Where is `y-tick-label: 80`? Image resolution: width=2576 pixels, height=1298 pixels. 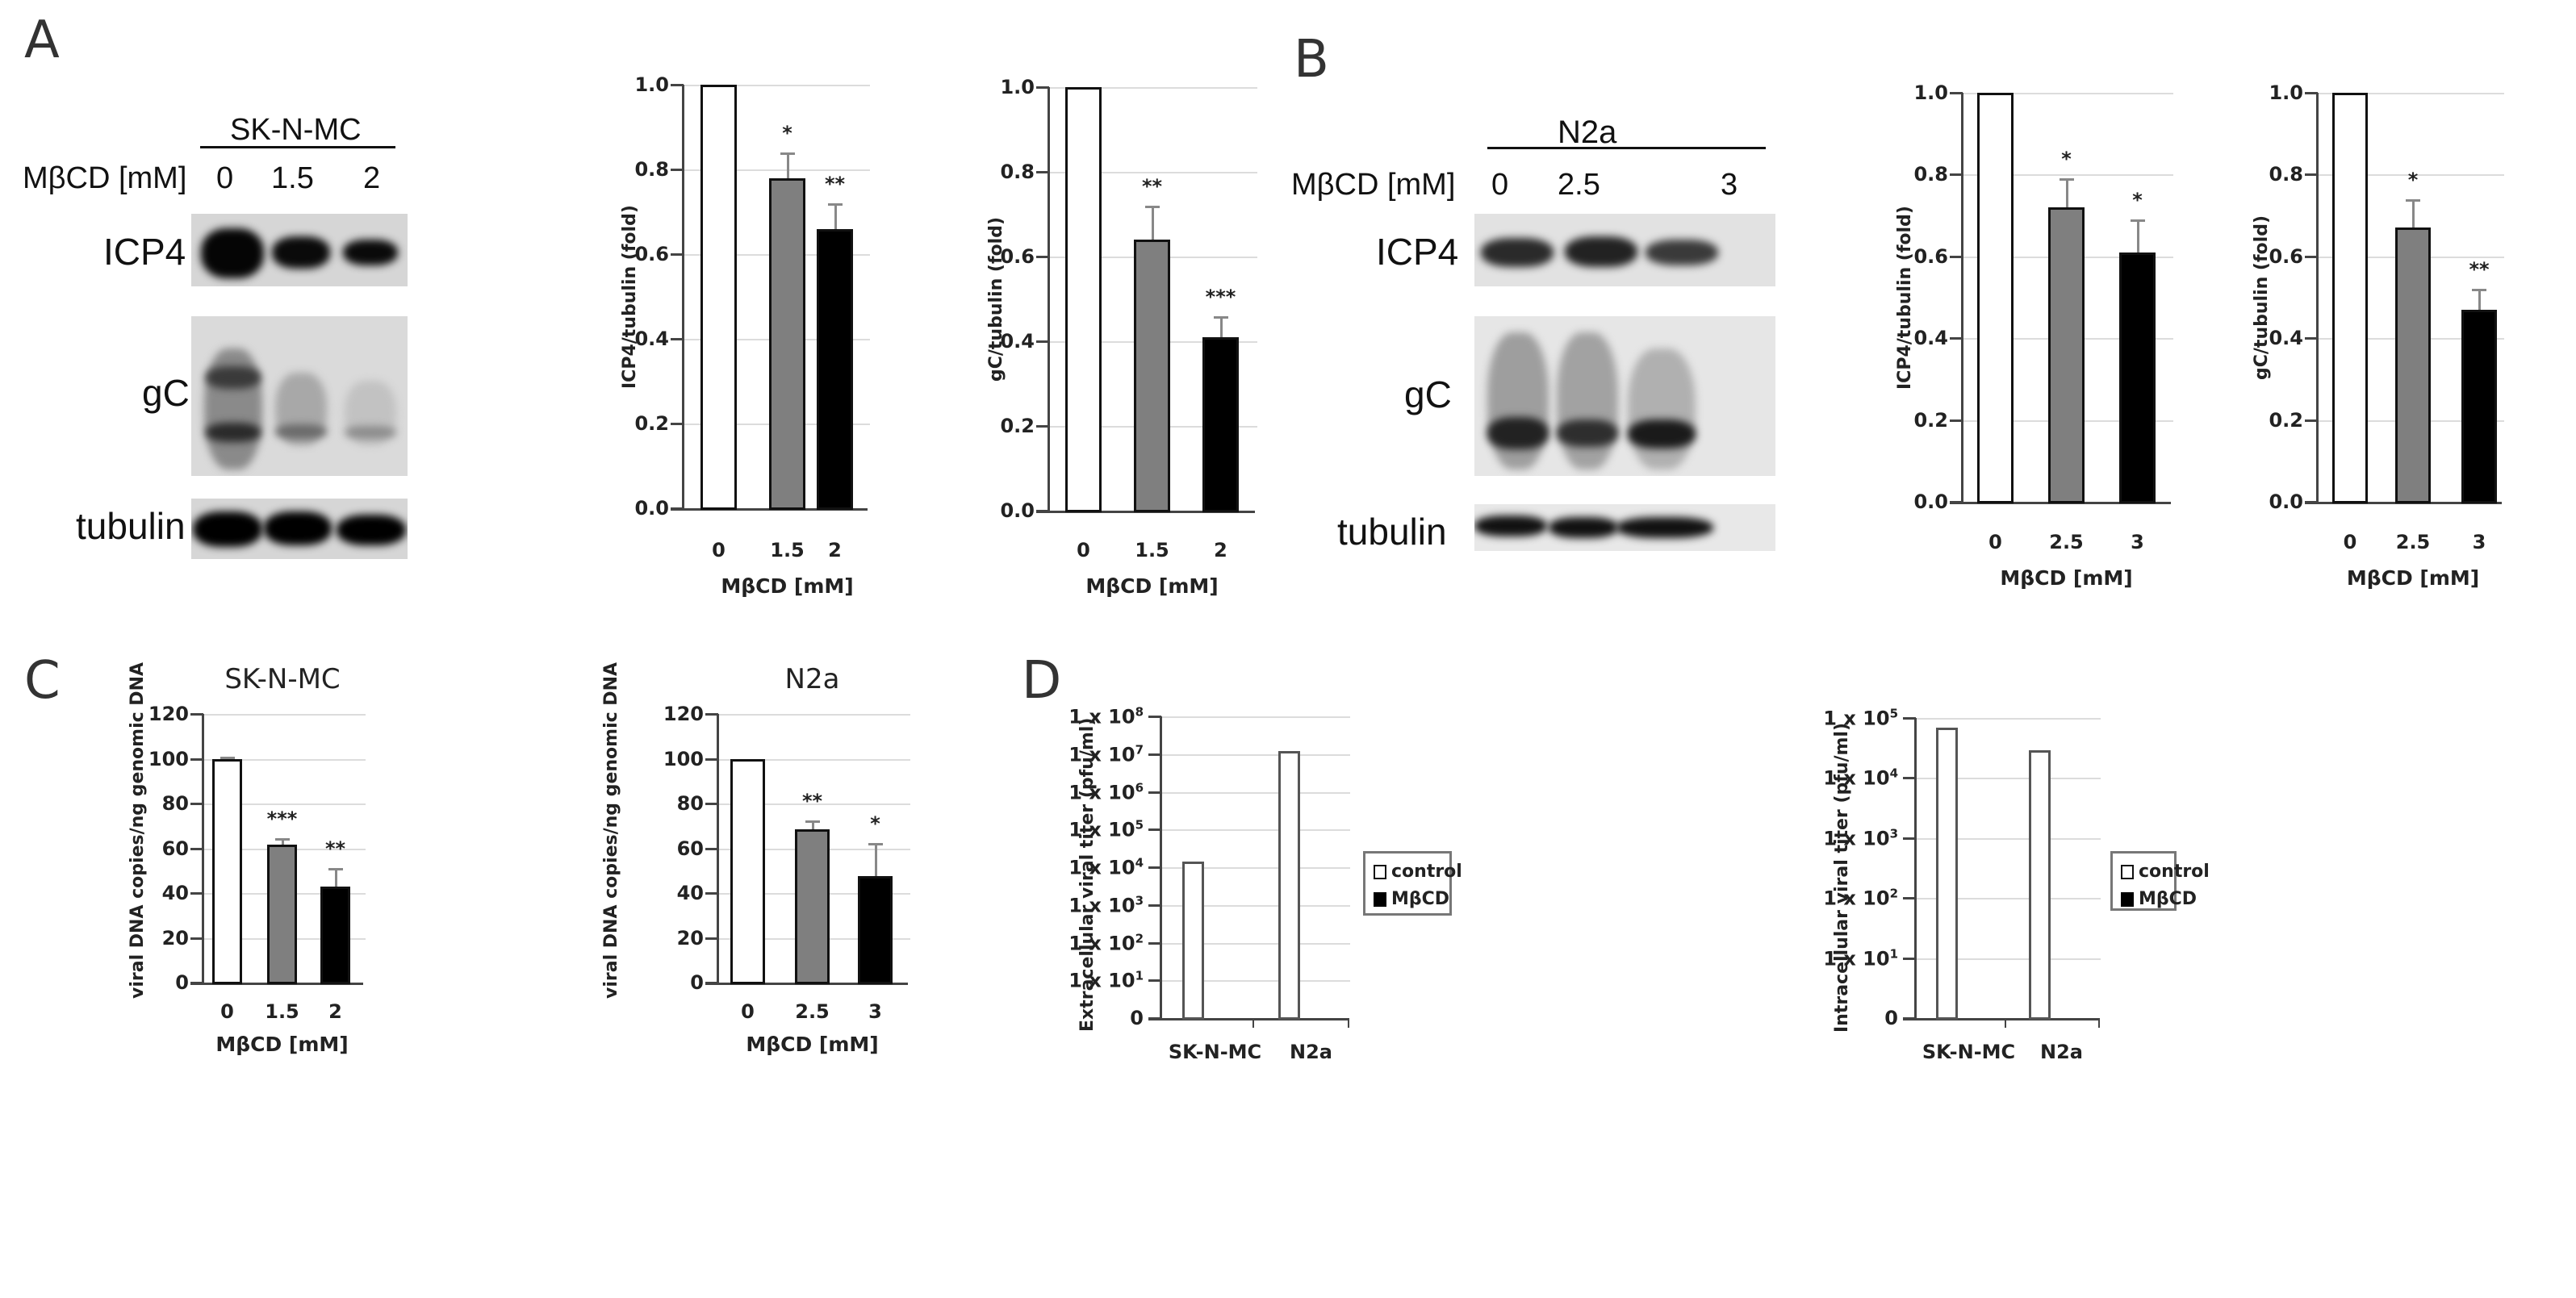 y-tick-label: 80 is located at coordinates (175, 804).